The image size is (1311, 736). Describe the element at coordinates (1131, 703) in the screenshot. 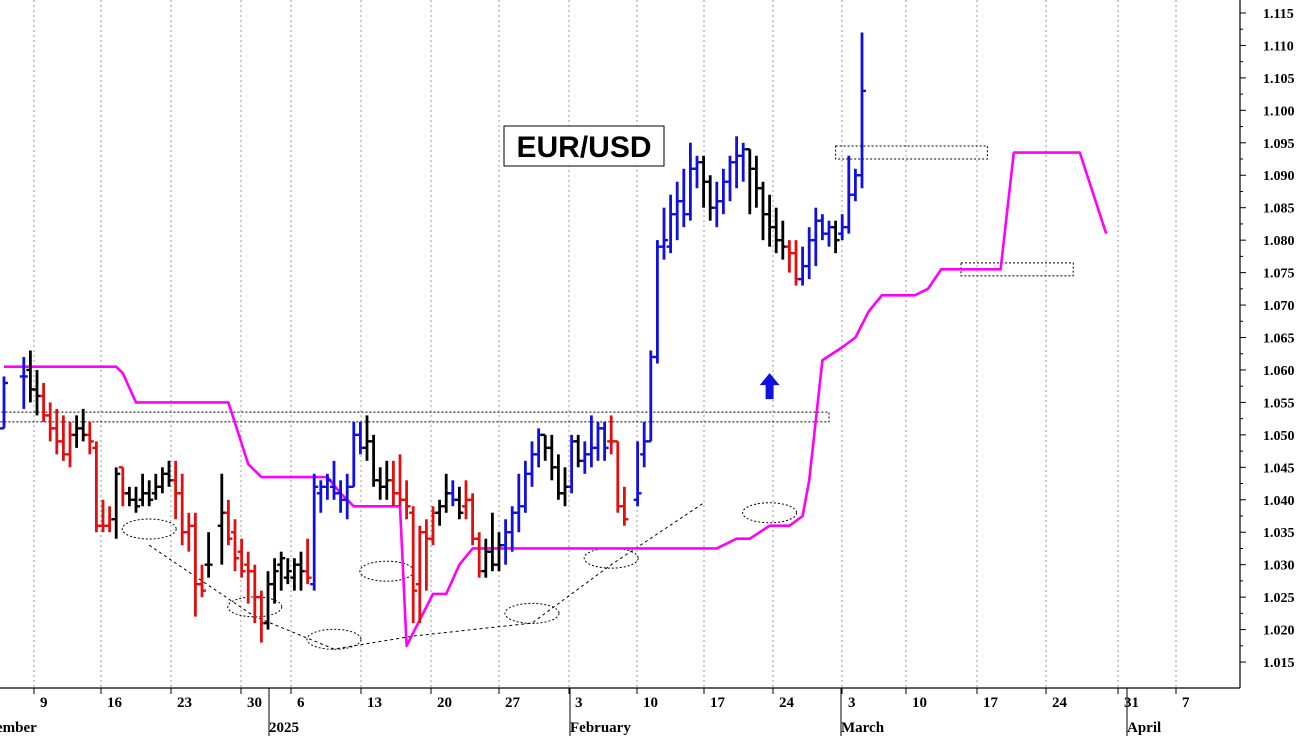

I see `x-day-label: 31` at that location.